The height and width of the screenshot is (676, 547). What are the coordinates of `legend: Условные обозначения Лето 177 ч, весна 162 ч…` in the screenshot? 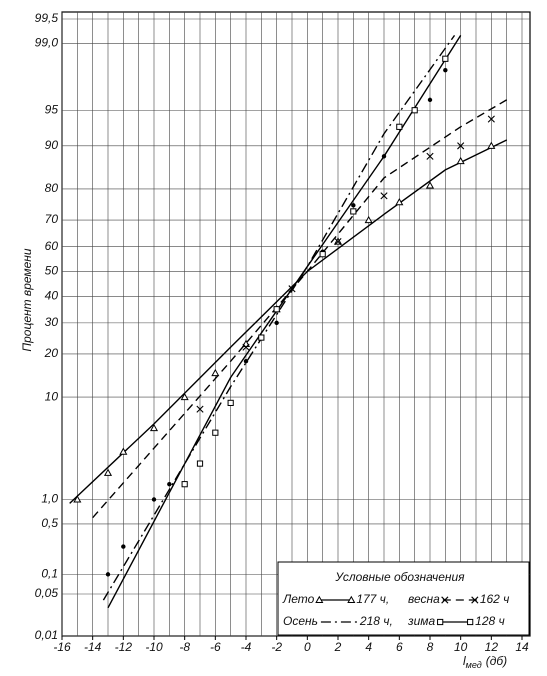 It's located at (403, 598).